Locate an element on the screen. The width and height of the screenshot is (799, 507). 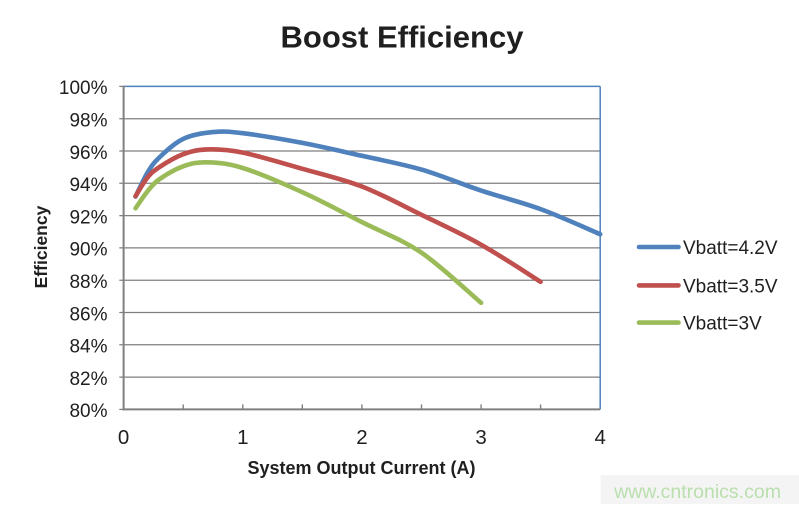
svg-text: 100% is located at coordinates (83, 88).